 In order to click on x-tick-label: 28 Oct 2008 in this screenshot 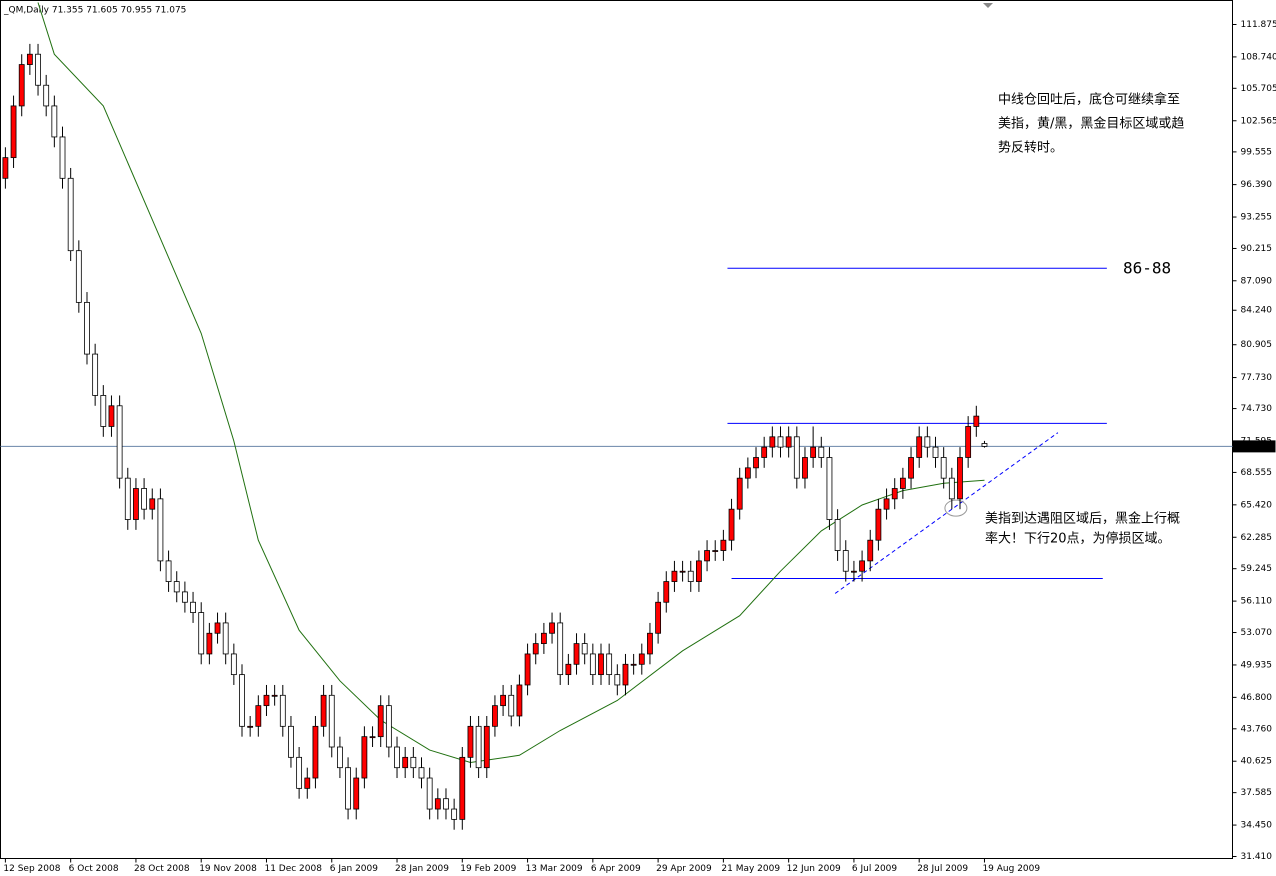, I will do `click(162, 869)`.